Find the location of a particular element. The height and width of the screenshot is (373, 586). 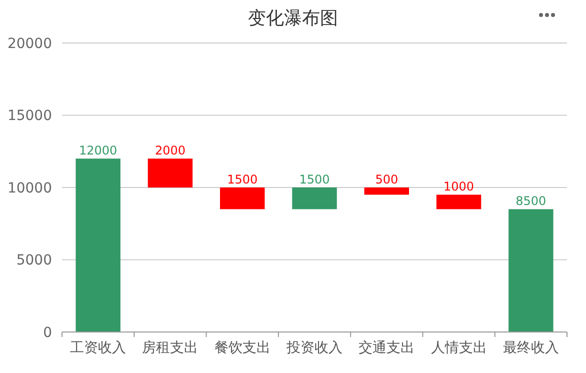

x-tick-label: 交通支出 is located at coordinates (386, 348).